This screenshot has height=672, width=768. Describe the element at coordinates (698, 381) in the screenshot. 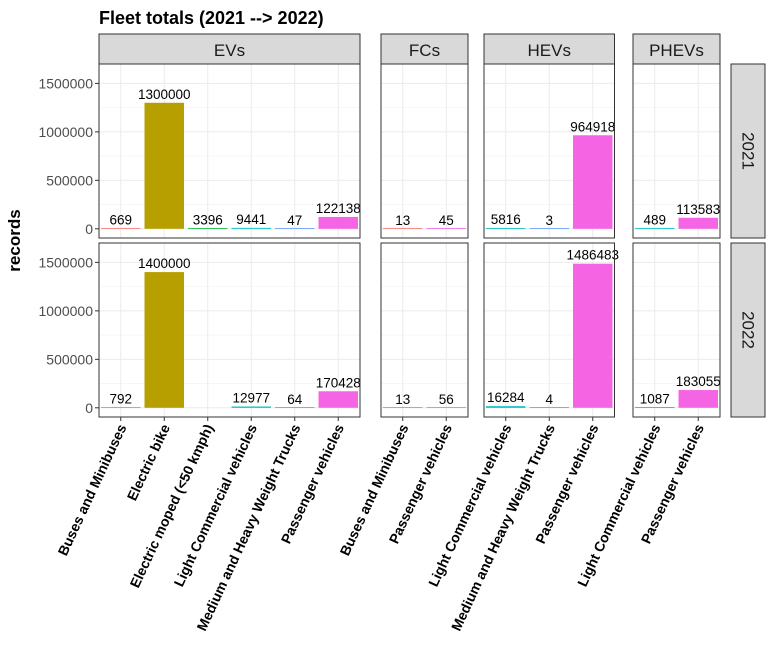

I see `data-label-phevs-2022-passenger-vehicles: 183055` at that location.